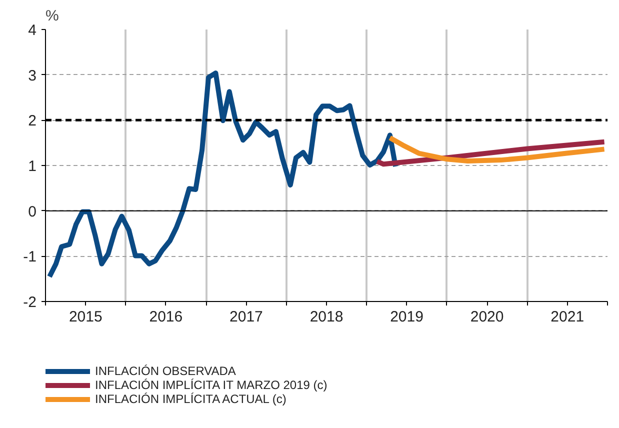  I want to click on legend-label: INFLACIÓN IMPLÍCITA IT MARZO 2019 (c), so click(211, 385).